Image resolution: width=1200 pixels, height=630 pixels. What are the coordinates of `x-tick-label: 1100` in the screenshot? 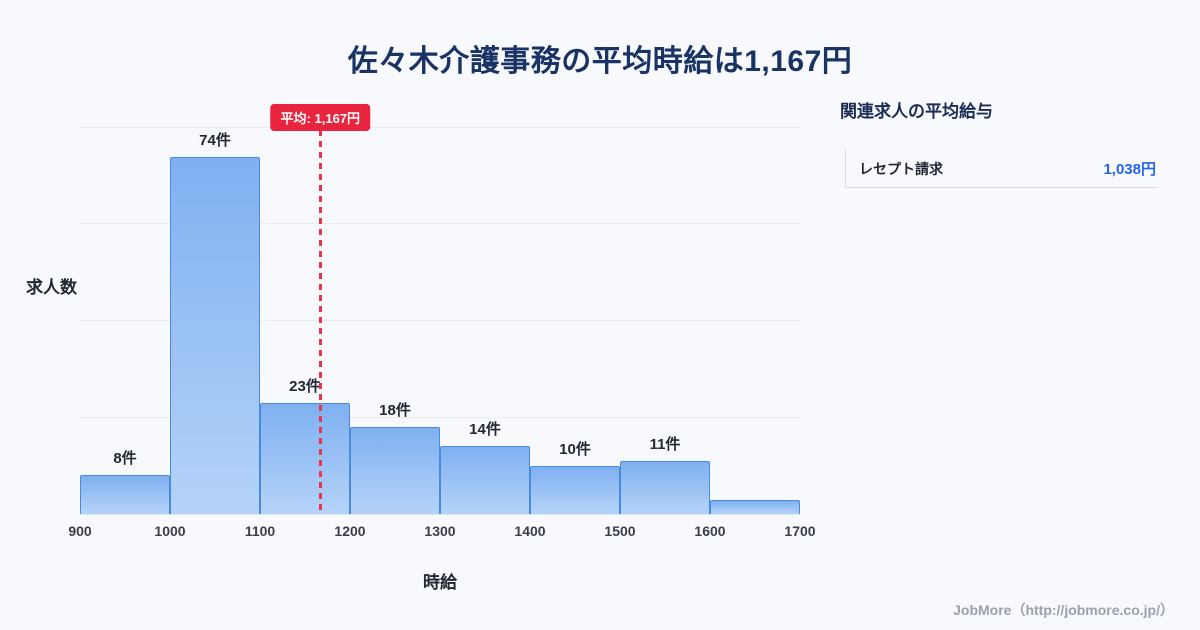 It's located at (260, 531).